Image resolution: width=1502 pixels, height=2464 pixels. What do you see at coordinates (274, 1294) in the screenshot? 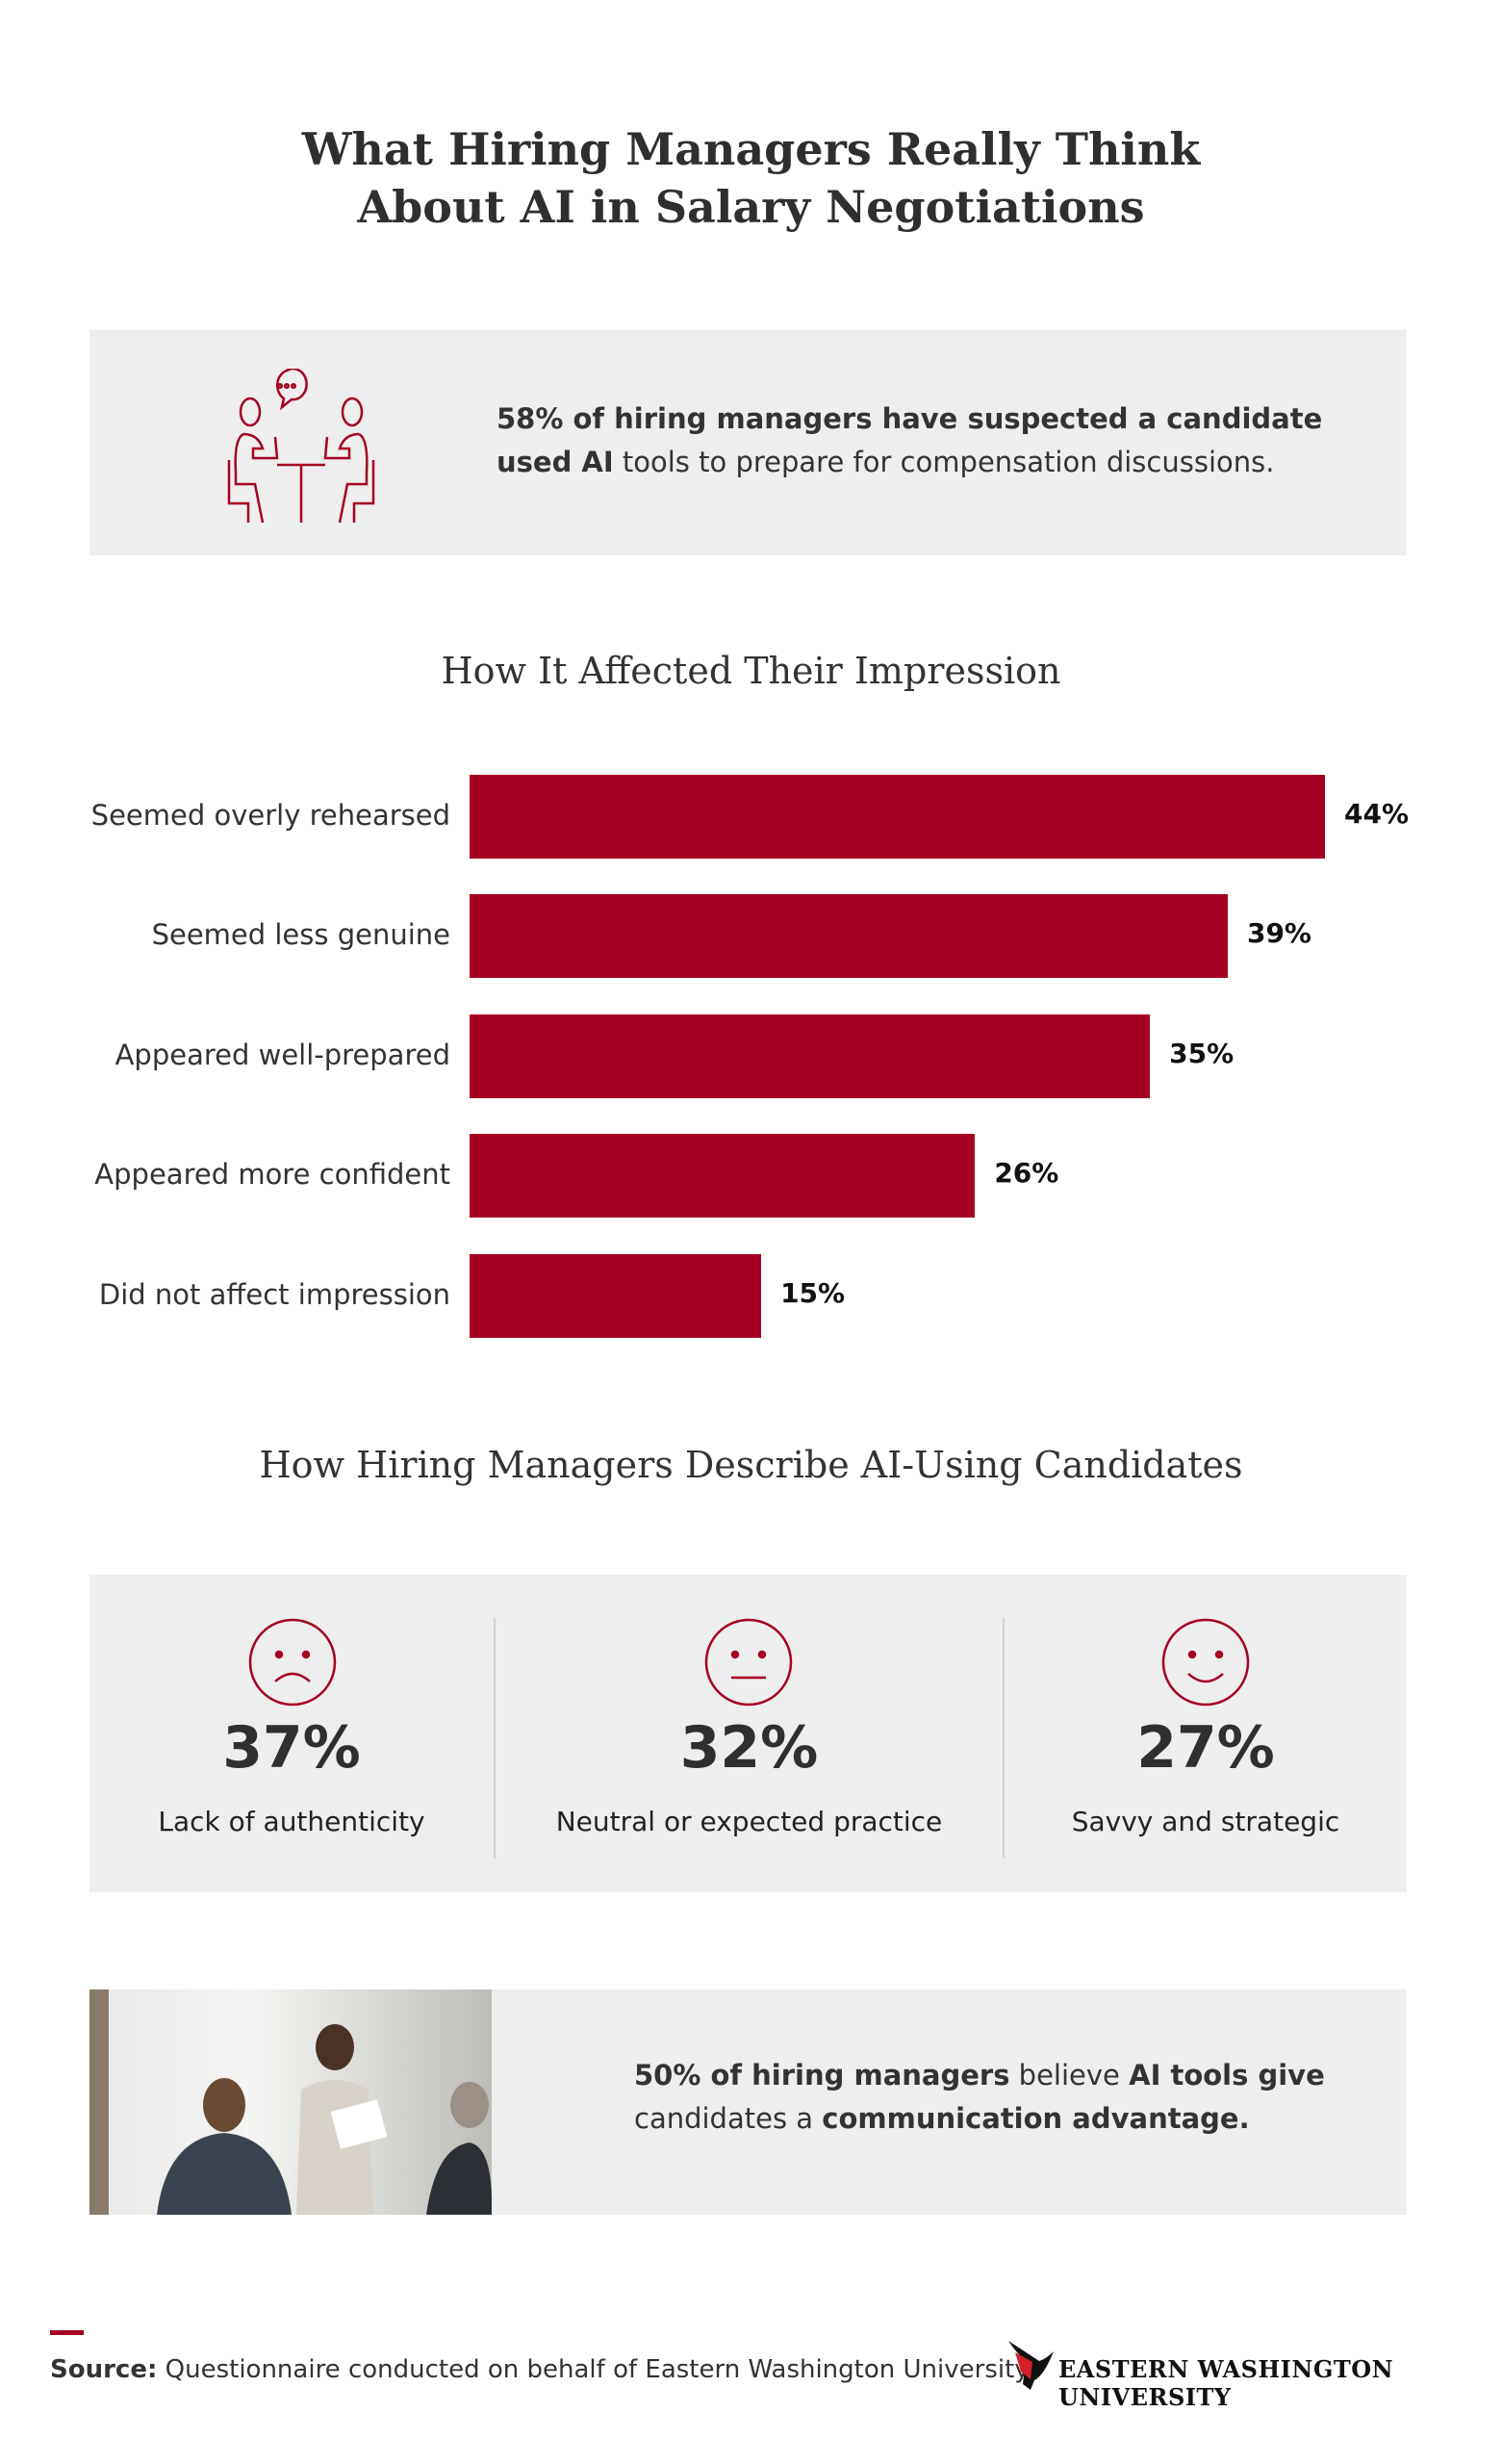
I see `bar-category-label: Did not affect impression` at bounding box center [274, 1294].